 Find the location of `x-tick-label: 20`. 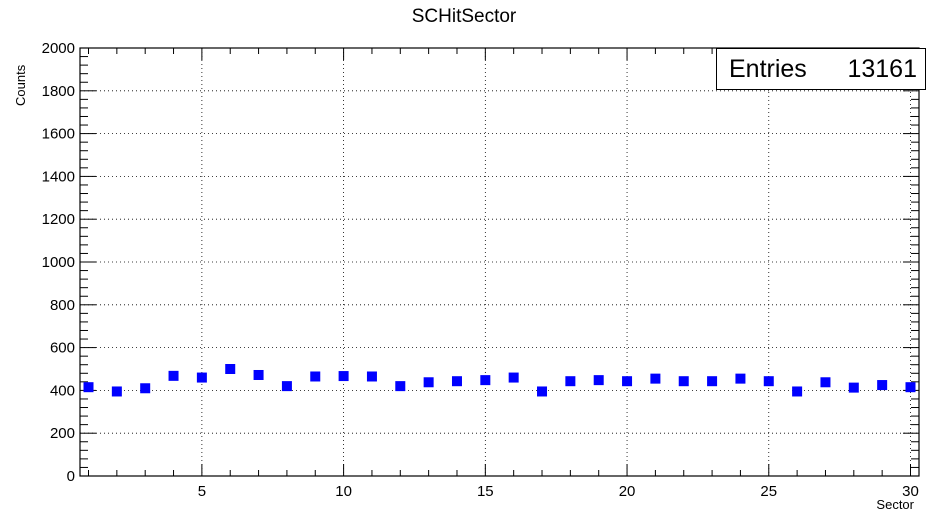

x-tick-label: 20 is located at coordinates (627, 491).